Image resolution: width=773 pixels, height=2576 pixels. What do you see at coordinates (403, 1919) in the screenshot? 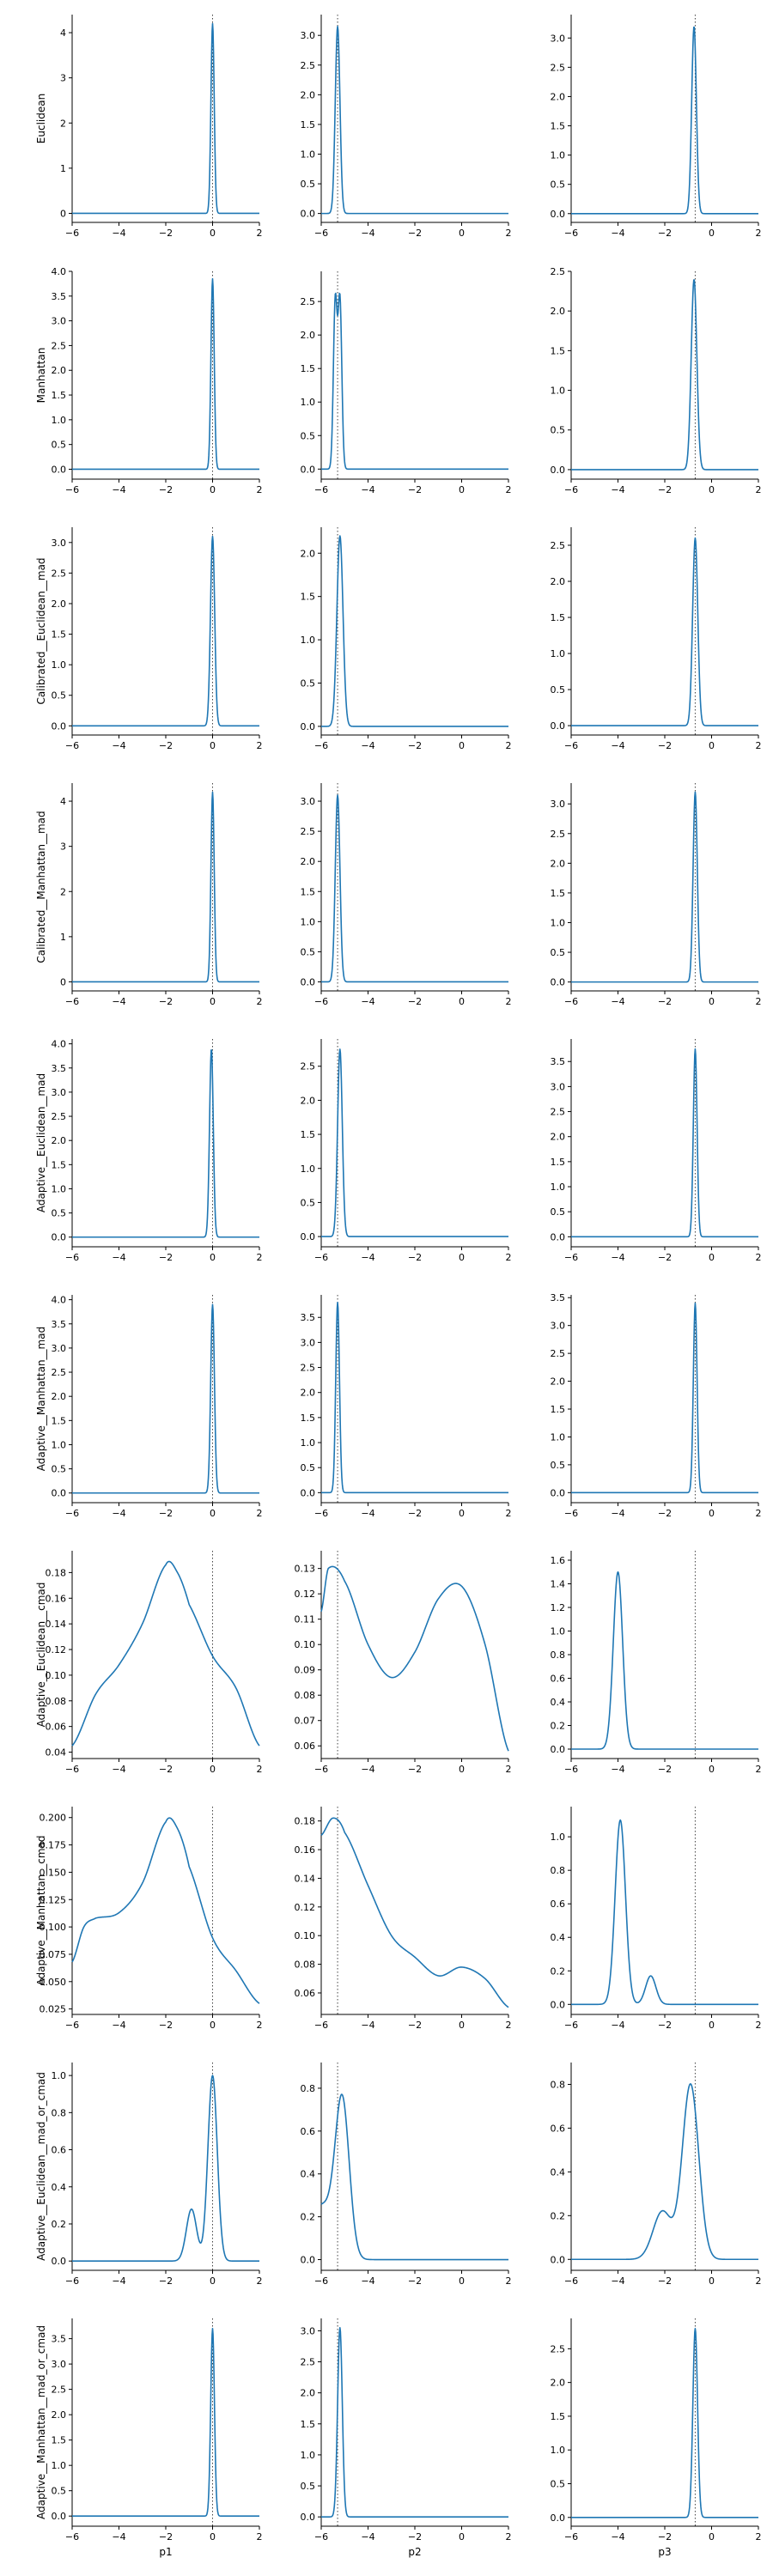
I see `subplot-r7-c1: −6 −4 −2 0 2 0.06 0.08 0.10 0.12 0.14 0.16 0.18` at bounding box center [403, 1919].